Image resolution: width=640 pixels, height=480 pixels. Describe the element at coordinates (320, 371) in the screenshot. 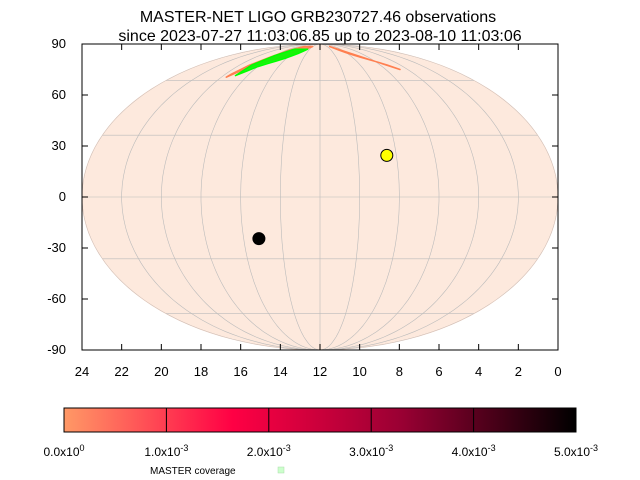

I see `x-tick-label: 12` at that location.